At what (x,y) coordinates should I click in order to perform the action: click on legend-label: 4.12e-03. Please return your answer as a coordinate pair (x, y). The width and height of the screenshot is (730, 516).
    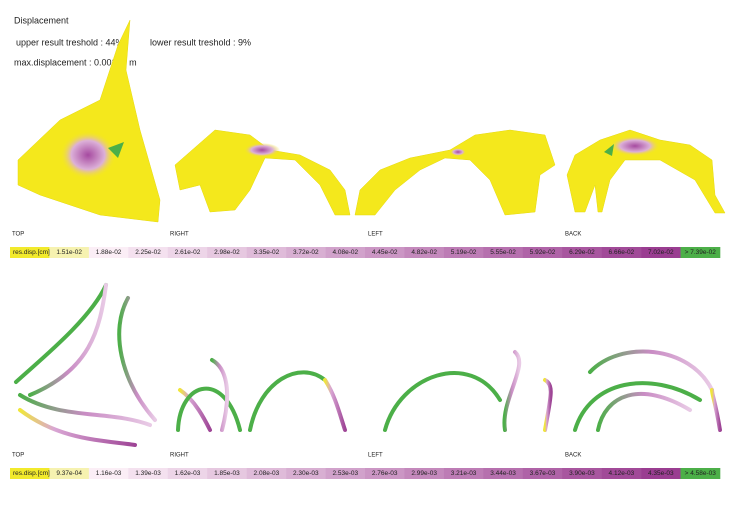
    Looking at the image, I should click on (622, 473).